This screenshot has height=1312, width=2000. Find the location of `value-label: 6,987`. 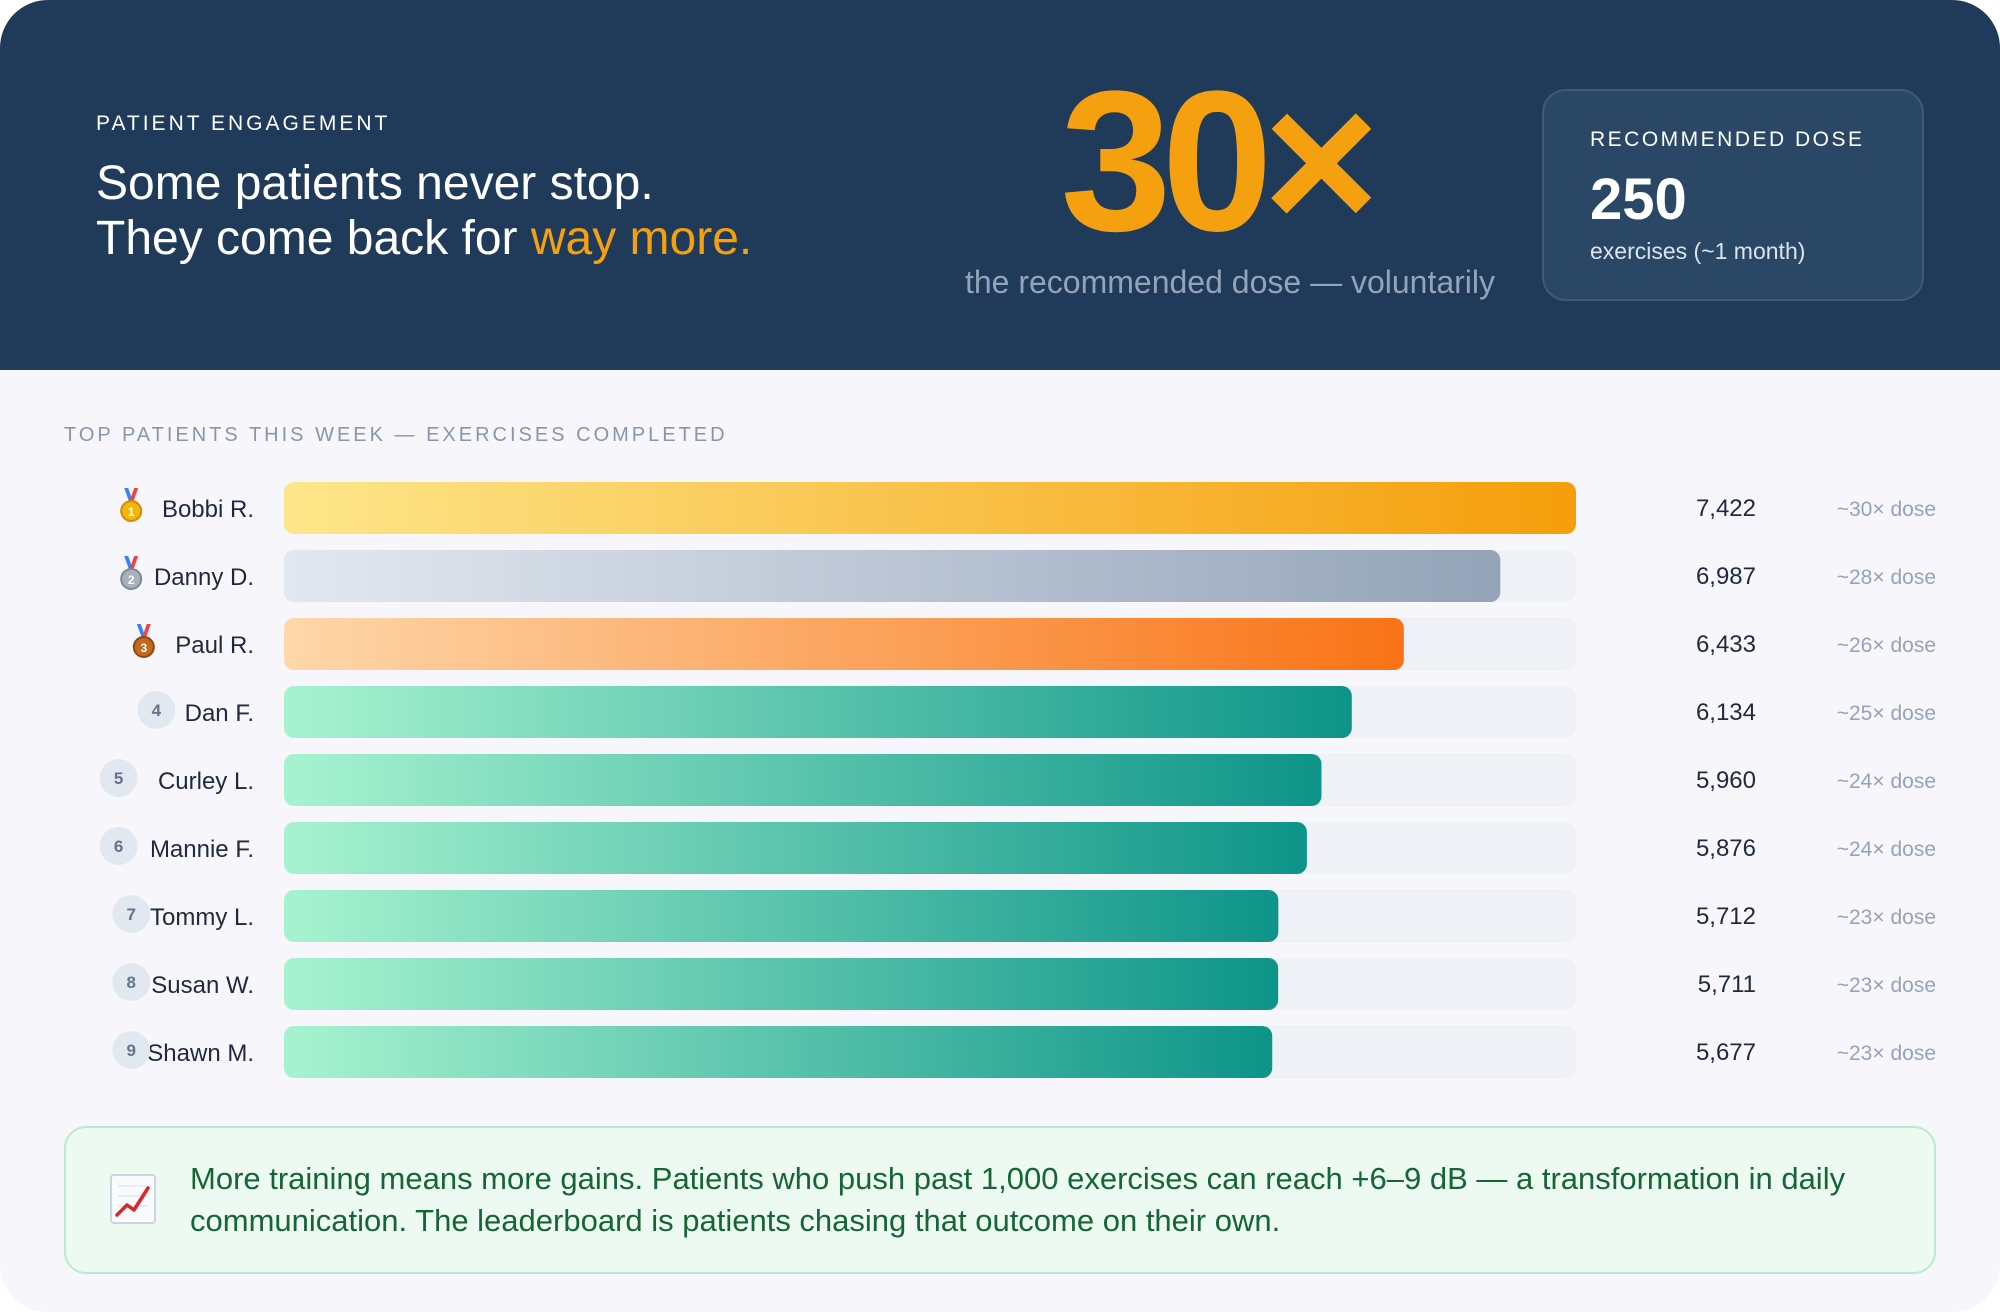

value-label: 6,987 is located at coordinates (1726, 576).